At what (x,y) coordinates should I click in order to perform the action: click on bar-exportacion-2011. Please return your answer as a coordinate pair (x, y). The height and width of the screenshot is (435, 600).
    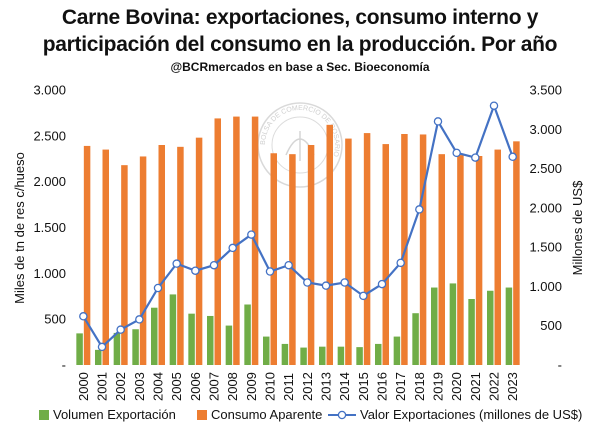
    Looking at the image, I should click on (285, 354).